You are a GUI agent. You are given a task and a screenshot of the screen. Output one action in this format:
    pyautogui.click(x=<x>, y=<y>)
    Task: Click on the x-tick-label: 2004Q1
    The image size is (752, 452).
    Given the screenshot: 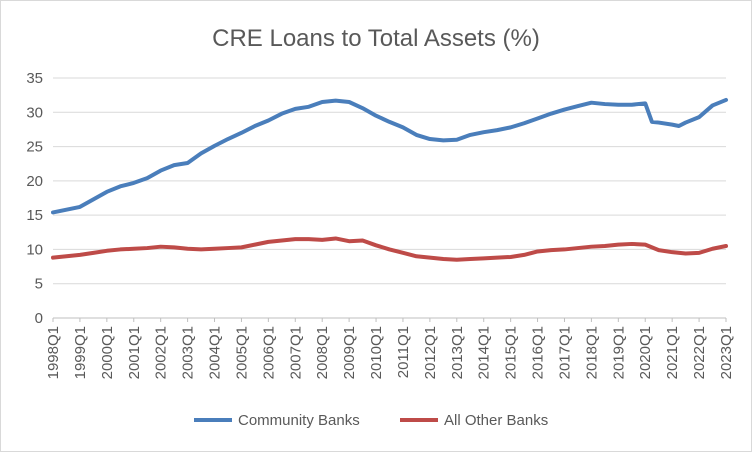 What is the action you would take?
    pyautogui.click(x=215, y=352)
    